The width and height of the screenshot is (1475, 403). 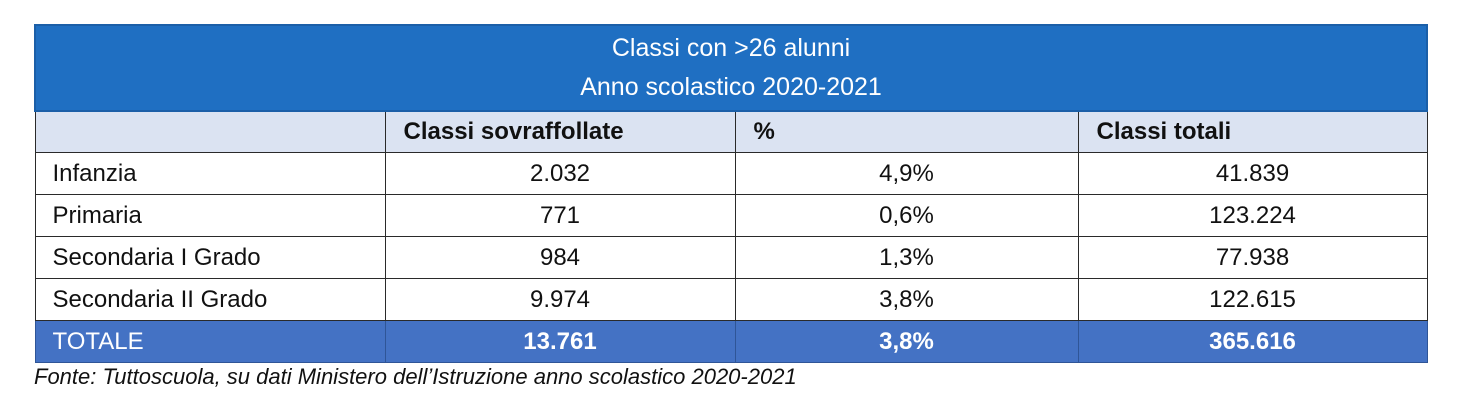 What do you see at coordinates (906, 173) in the screenshot?
I see `cell-percent: 4,9%` at bounding box center [906, 173].